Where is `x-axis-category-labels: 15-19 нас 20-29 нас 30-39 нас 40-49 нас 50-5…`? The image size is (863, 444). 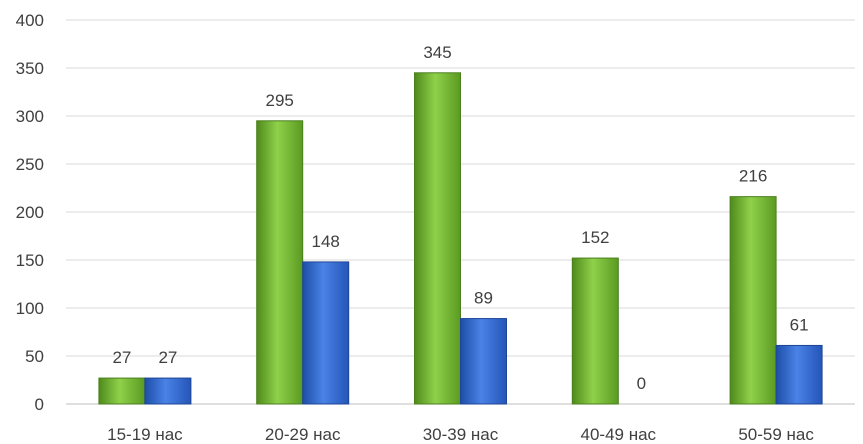
x-axis-category-labels: 15-19 нас 20-29 нас 30-39 нас 40-49 нас 50-5… is located at coordinates (460, 434).